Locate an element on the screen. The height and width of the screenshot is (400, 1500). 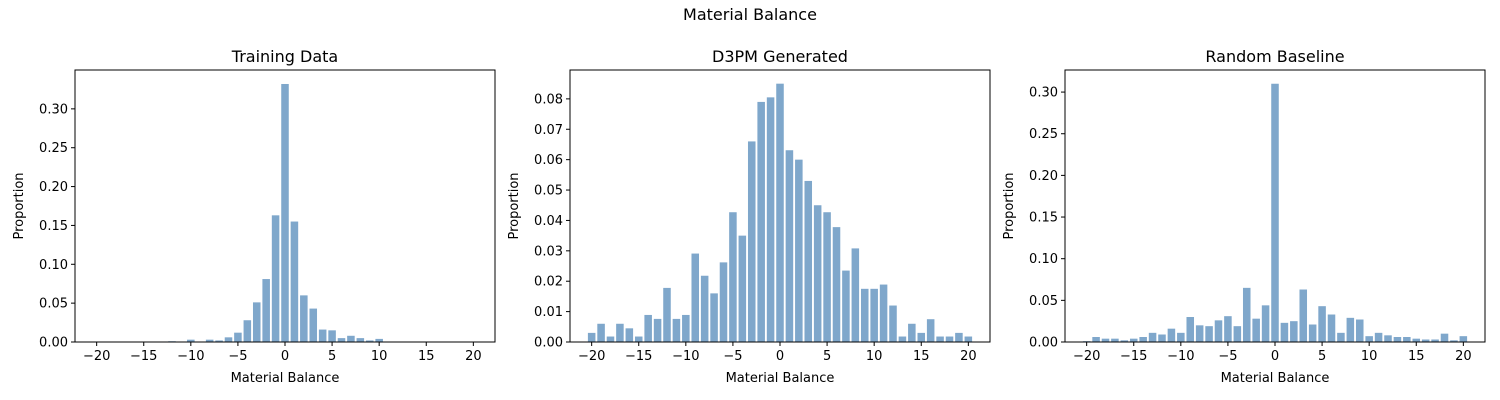
y-tick-label: 0.07 is located at coordinates (548, 130).